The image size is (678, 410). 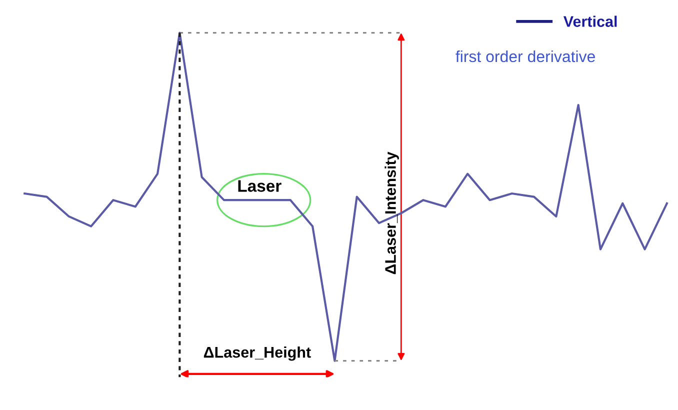 What do you see at coordinates (525, 56) in the screenshot?
I see `annotation: first order derivative` at bounding box center [525, 56].